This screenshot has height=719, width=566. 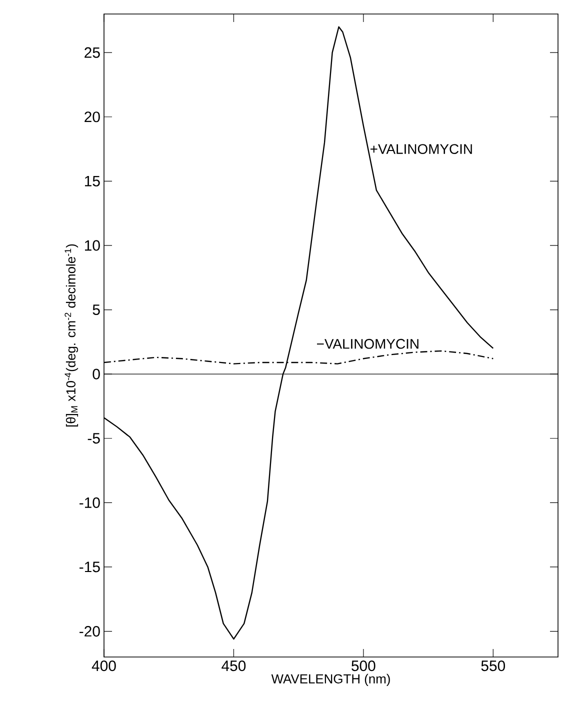 What do you see at coordinates (92, 245) in the screenshot?
I see `y-tick-label: 10` at bounding box center [92, 245].